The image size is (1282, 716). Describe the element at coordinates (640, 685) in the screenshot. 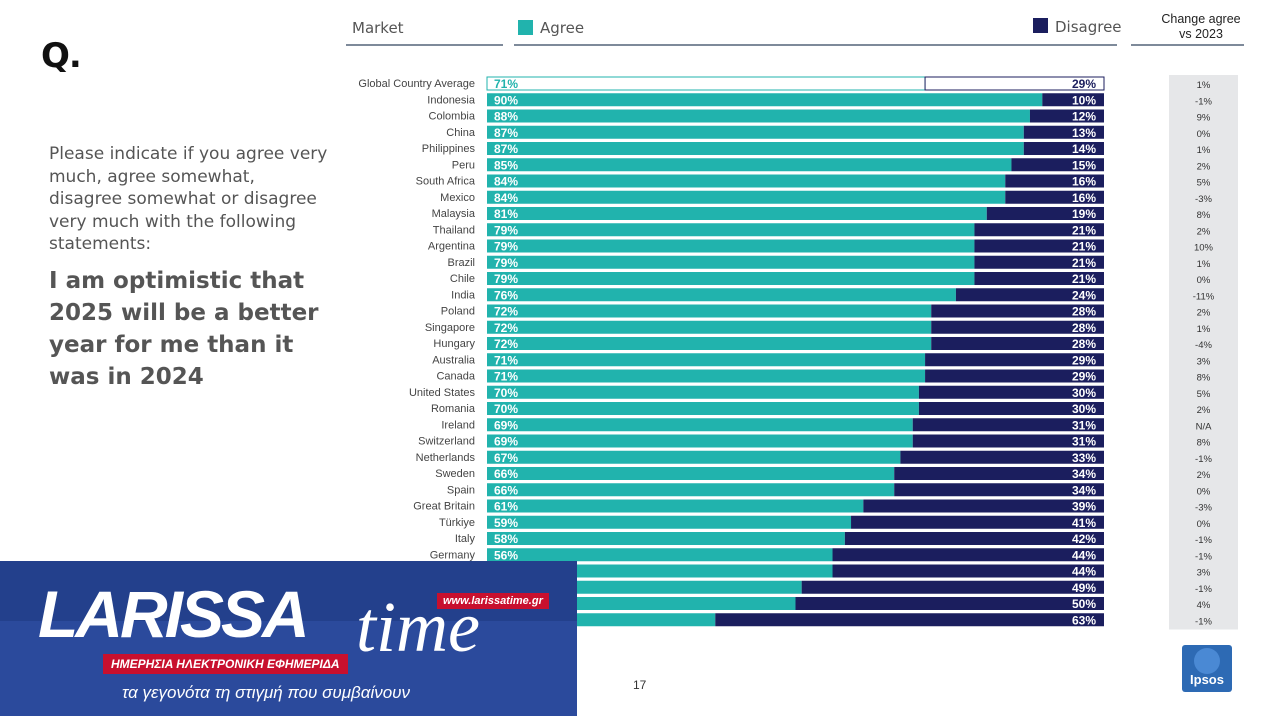

I see `page-number: 17` at that location.